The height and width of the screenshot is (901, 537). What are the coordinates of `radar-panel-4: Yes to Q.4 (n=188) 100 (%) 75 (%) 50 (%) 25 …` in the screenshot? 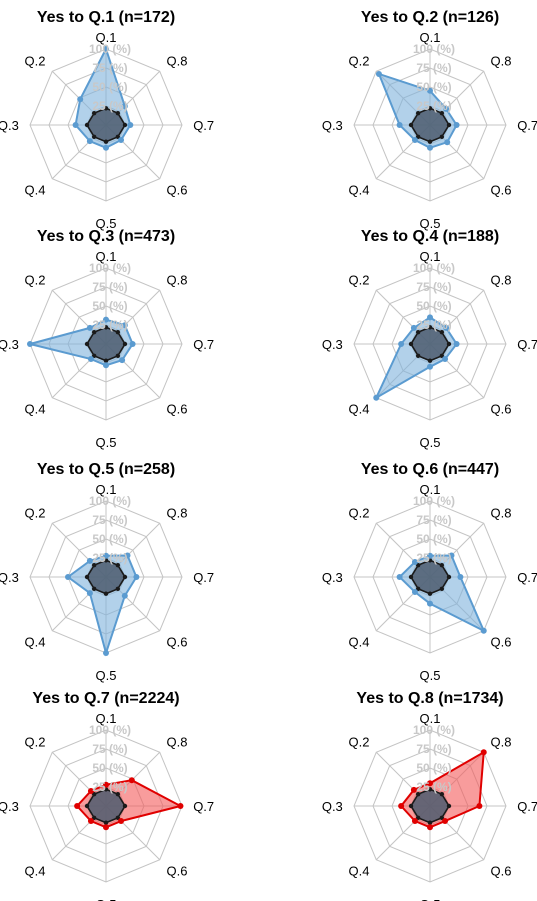 It's located at (429, 339).